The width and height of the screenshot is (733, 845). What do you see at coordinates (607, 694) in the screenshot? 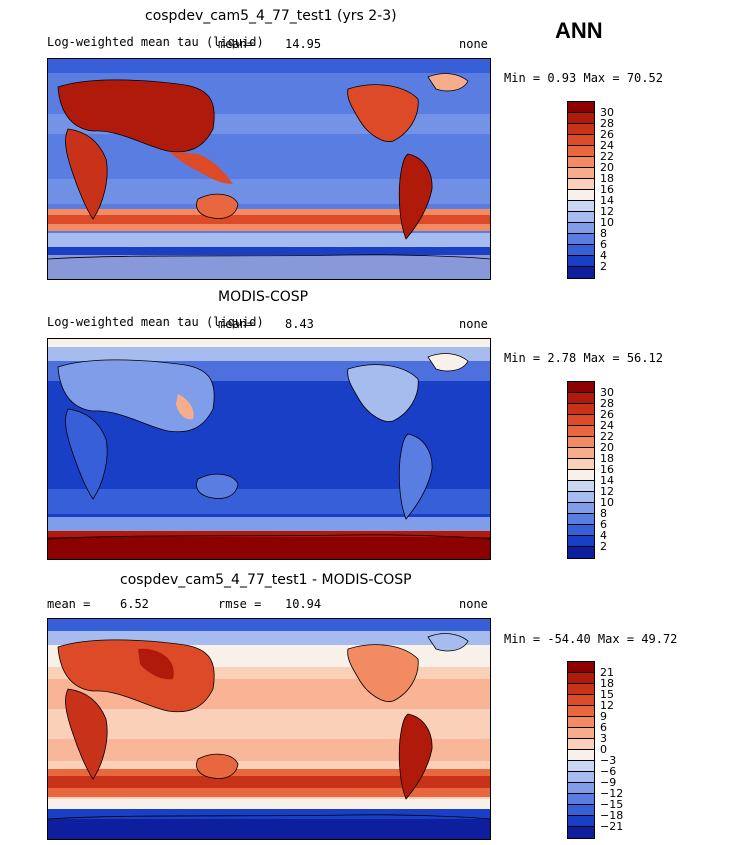
I see `colorbar-label: 15` at bounding box center [607, 694].